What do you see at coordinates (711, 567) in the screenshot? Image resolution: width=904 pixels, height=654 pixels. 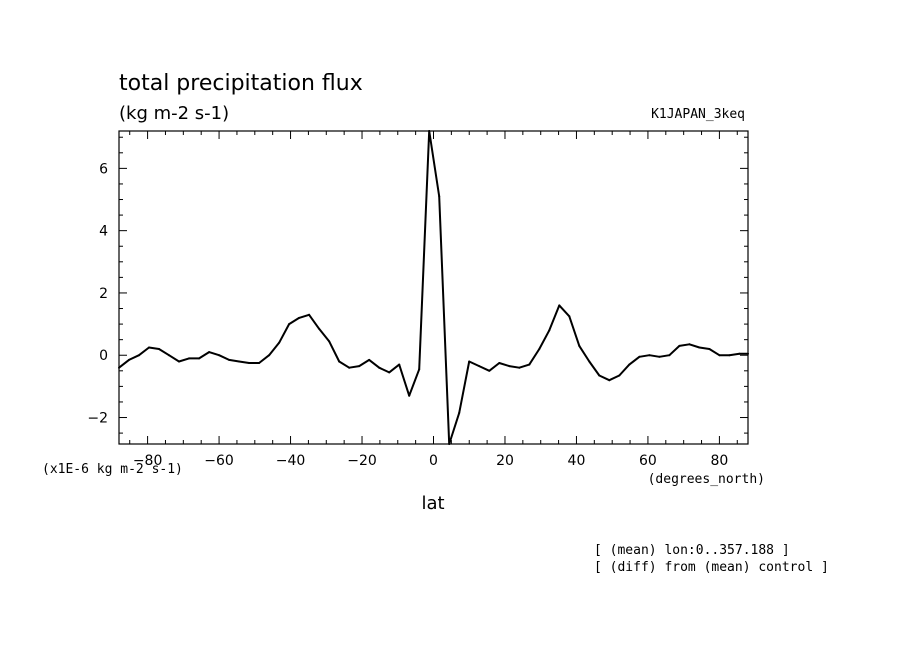 I see `note-diff-control: [ (diff) from (mean) control ]` at bounding box center [711, 567].